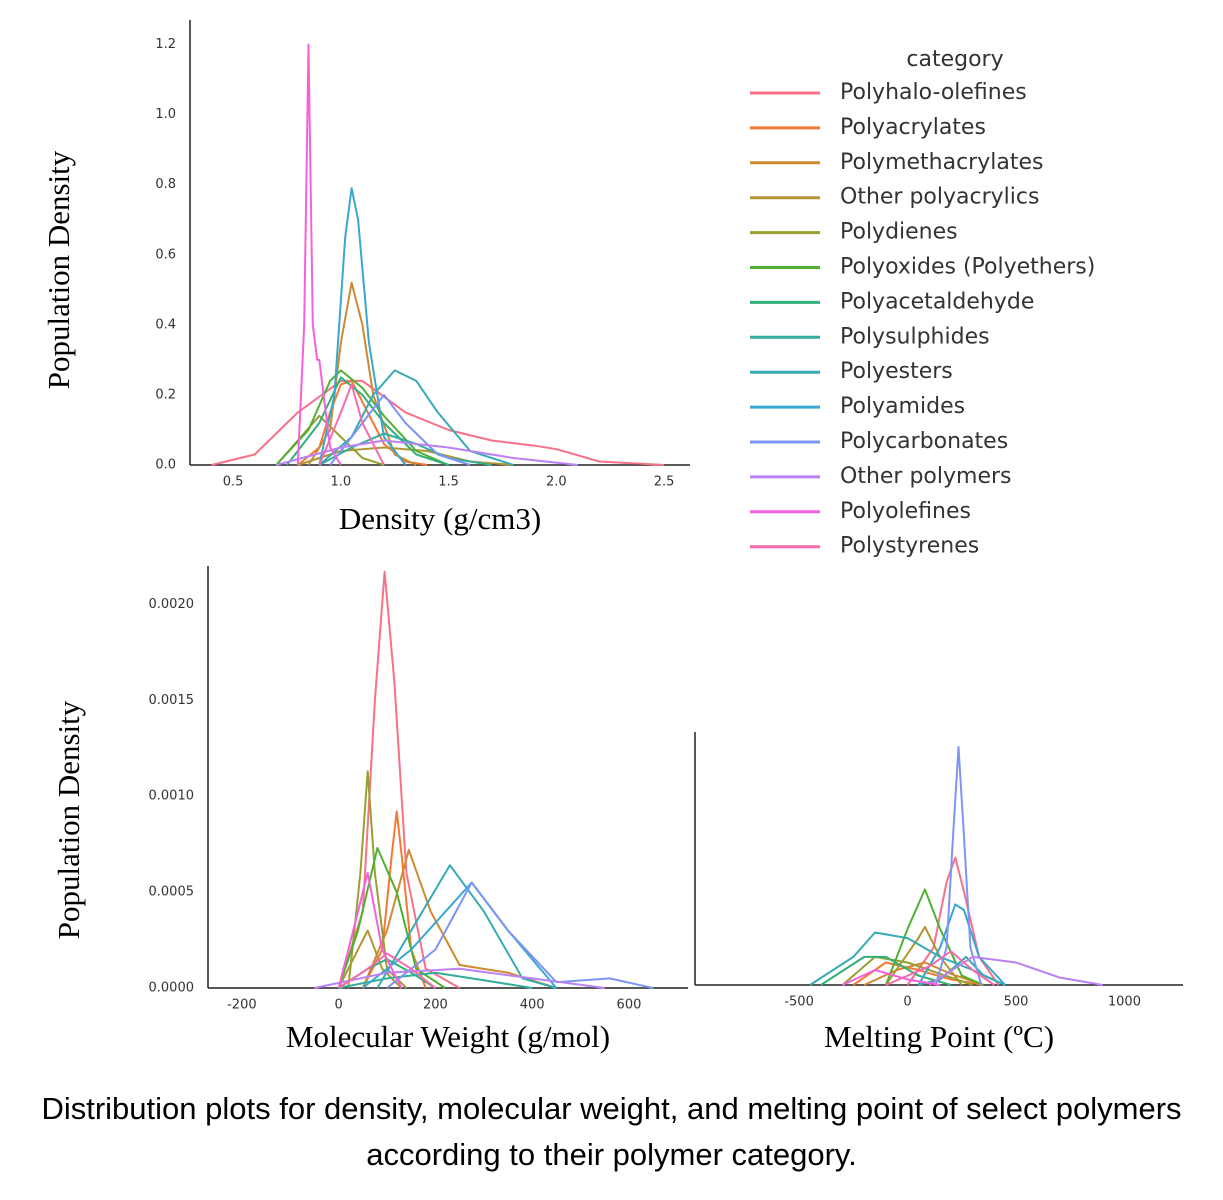 This screenshot has width=1223, height=1200. What do you see at coordinates (941, 162) in the screenshot?
I see `legend-label: Polymethacrylates` at bounding box center [941, 162].